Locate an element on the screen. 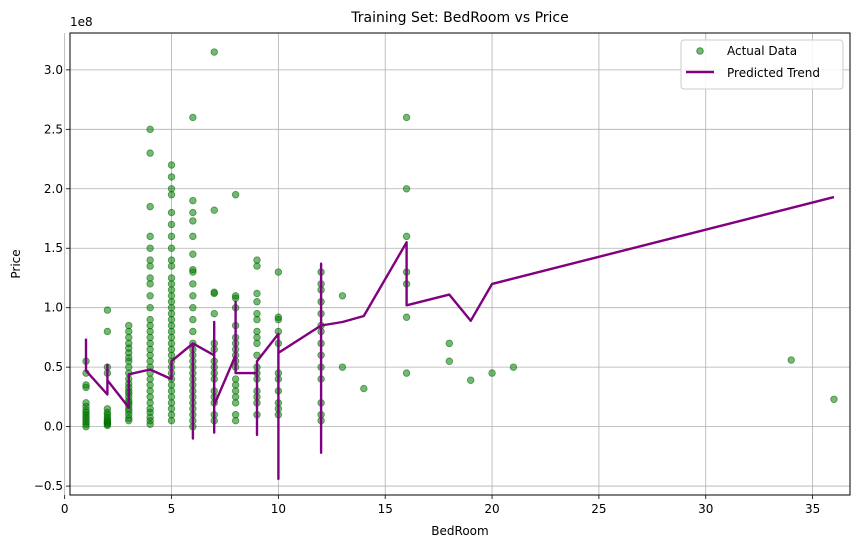  x-tick-label: 10 is located at coordinates (278, 509).